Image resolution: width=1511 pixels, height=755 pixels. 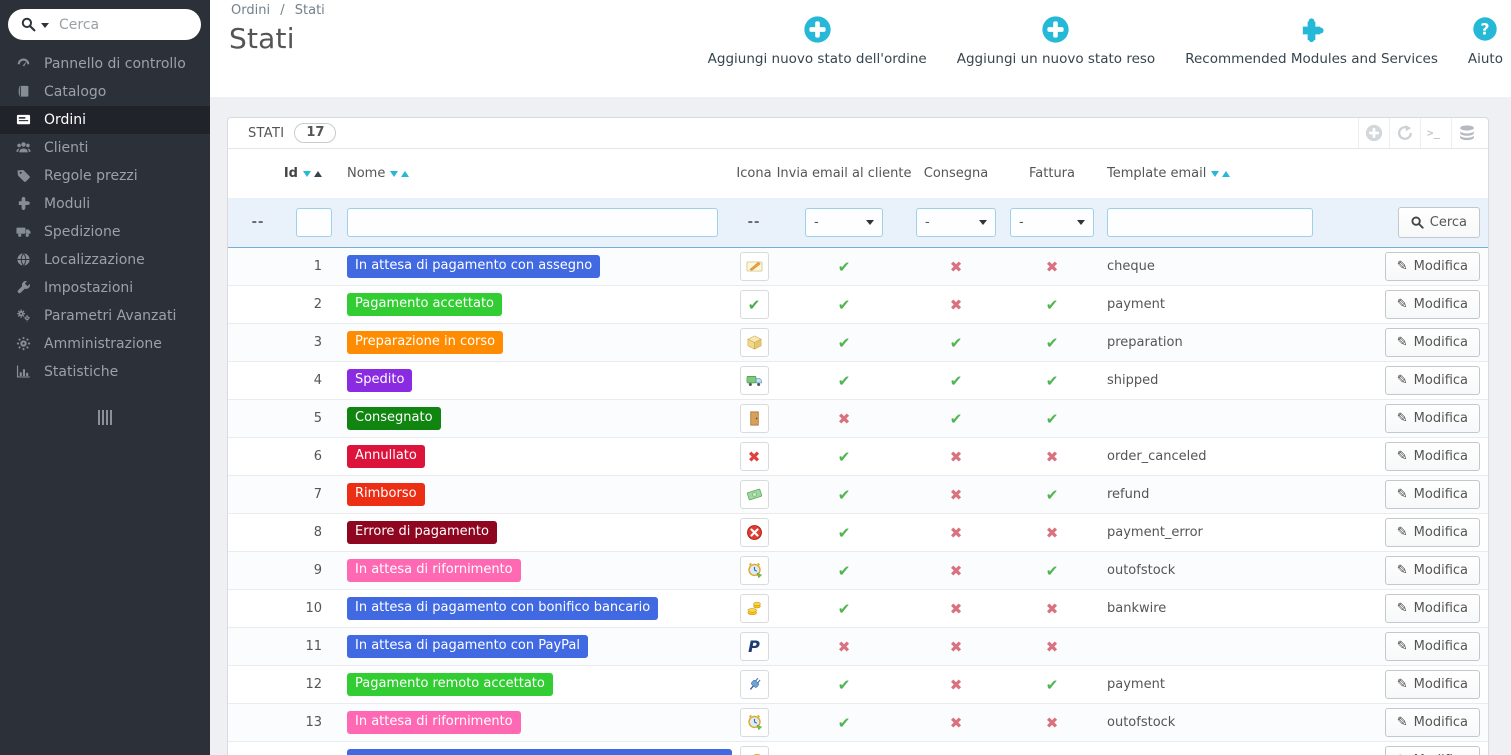 What do you see at coordinates (105, 232) in the screenshot?
I see `sidebar-item-spedizione: Spedizione` at bounding box center [105, 232].